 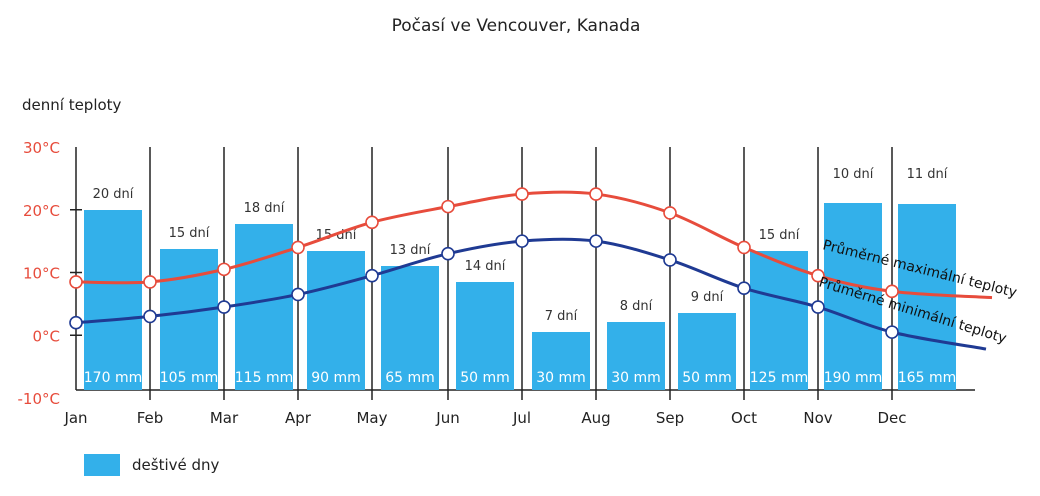 What do you see at coordinates (264, 378) in the screenshot?
I see `precip-label: 115 mm` at bounding box center [264, 378].